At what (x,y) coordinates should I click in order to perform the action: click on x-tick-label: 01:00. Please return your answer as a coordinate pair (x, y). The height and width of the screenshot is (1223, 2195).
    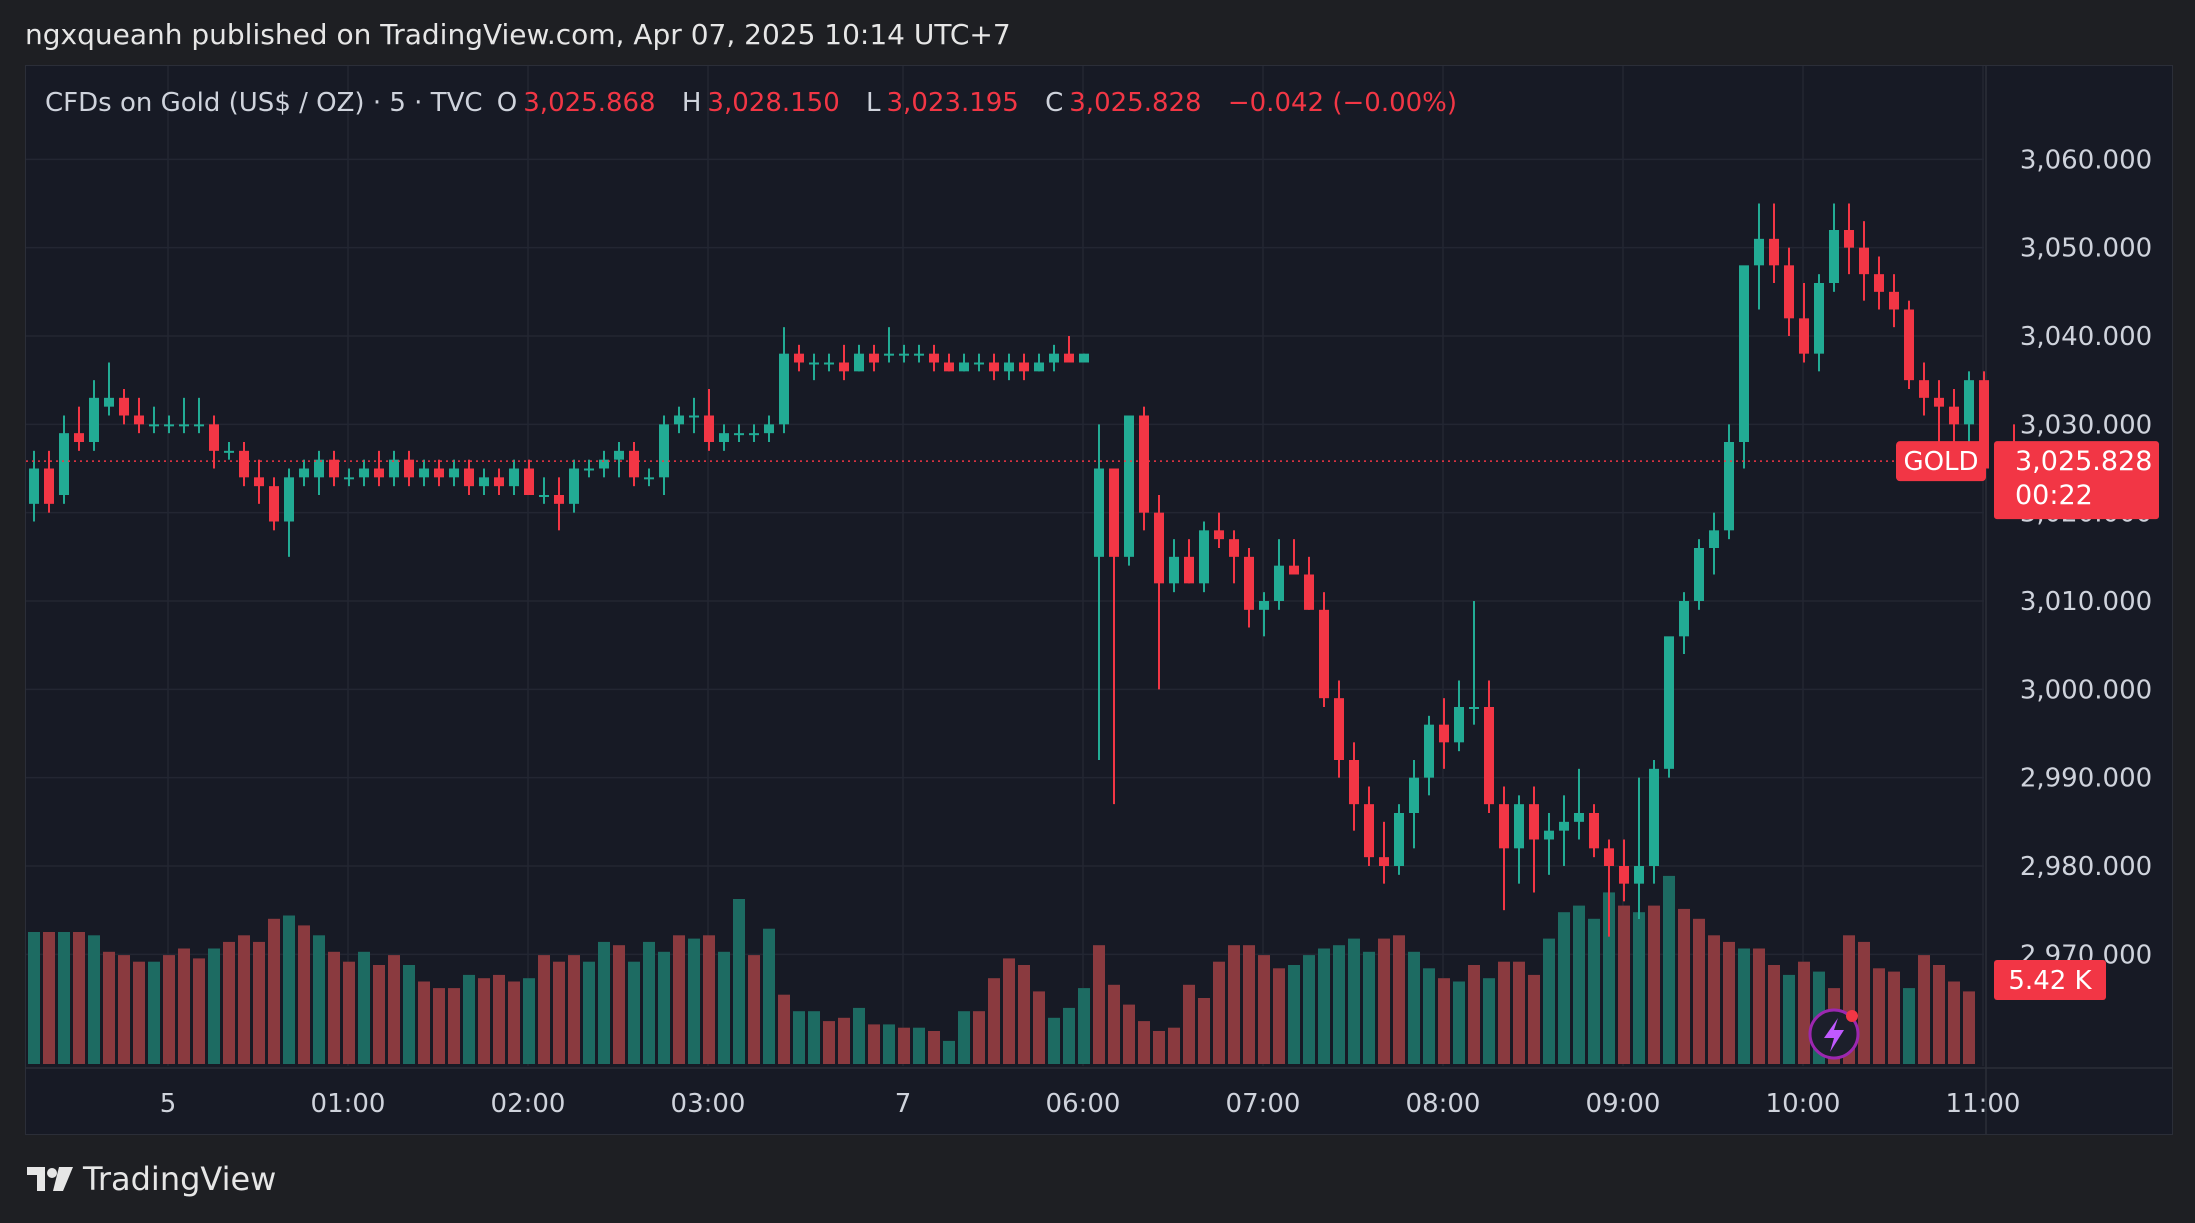
    Looking at the image, I should click on (348, 1104).